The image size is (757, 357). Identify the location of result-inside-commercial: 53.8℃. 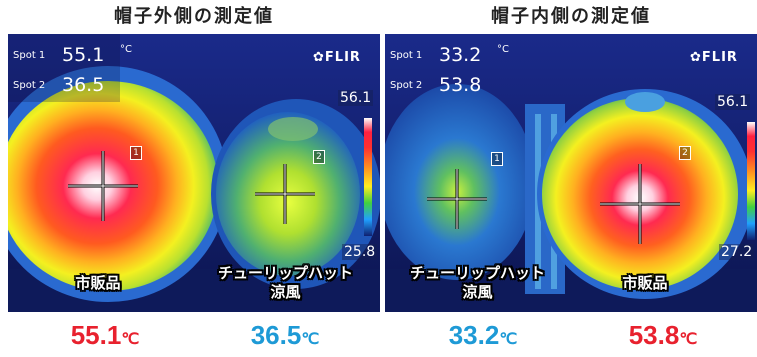
(663, 335).